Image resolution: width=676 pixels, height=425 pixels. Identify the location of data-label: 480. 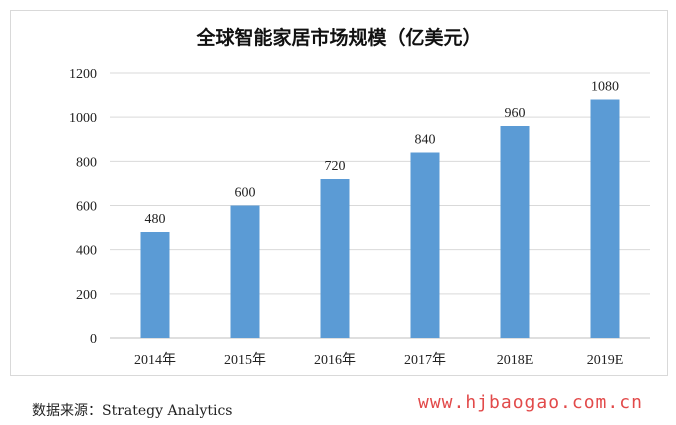
(155, 219).